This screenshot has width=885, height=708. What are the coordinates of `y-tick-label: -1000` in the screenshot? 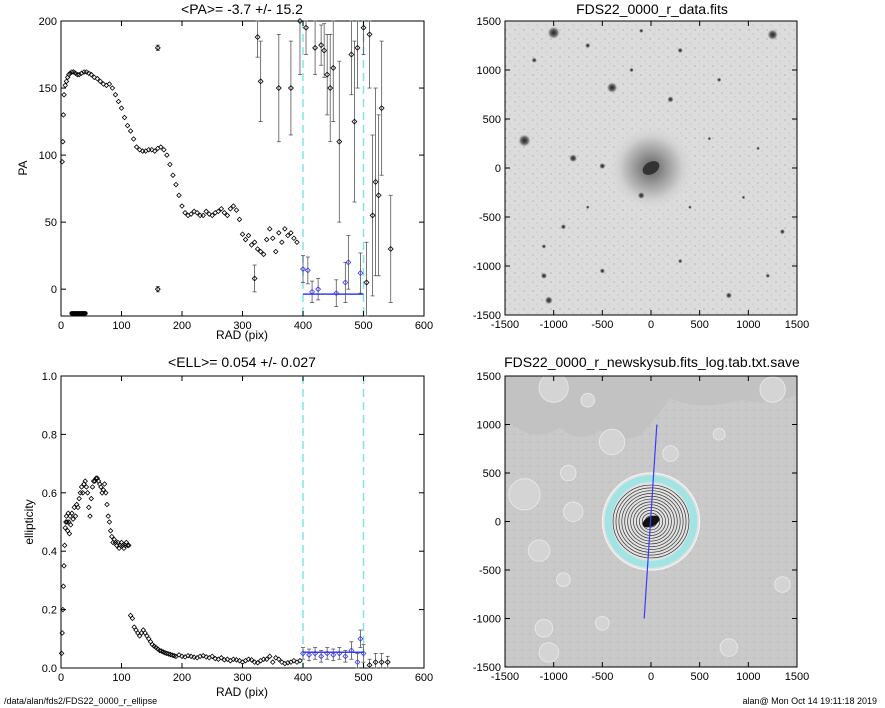 It's located at (487, 620).